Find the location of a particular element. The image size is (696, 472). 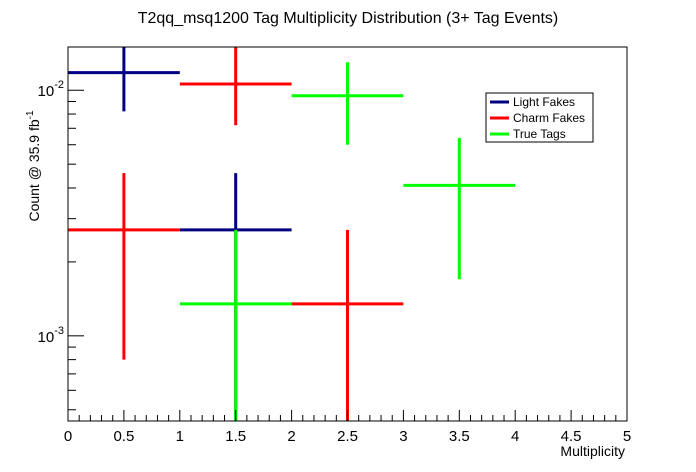

y-axis-label-sup: -1 is located at coordinates (30, 114).